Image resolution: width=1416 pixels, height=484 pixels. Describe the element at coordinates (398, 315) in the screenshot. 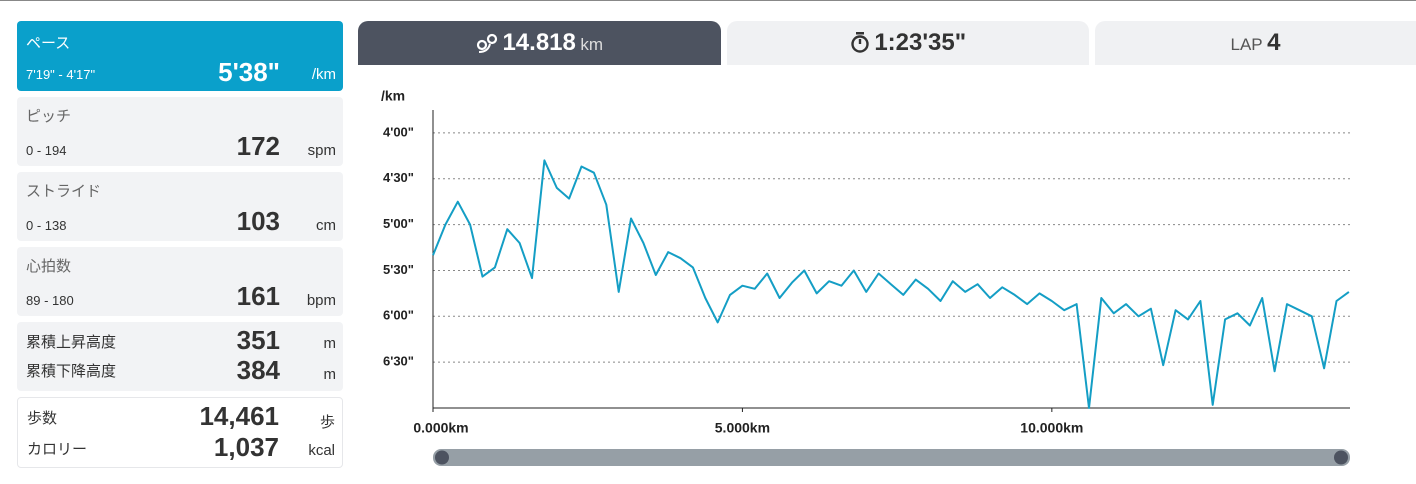

I see `y-tick-label: 6'00"` at that location.